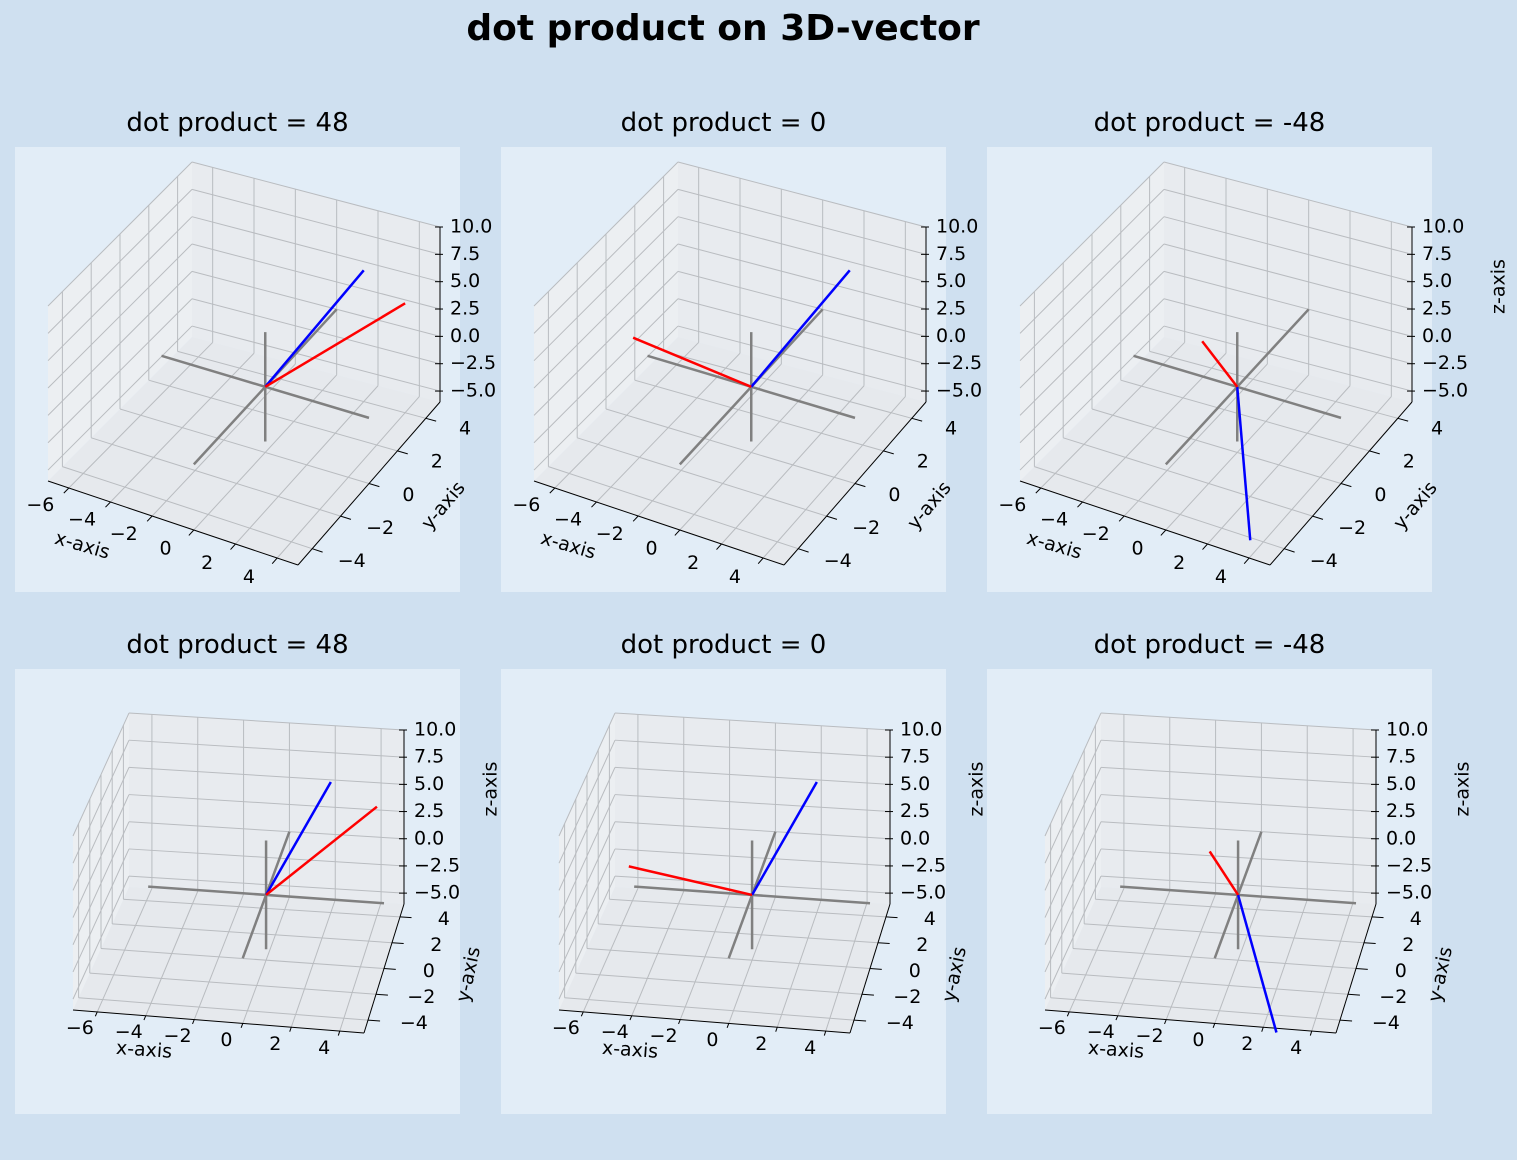  Describe the element at coordinates (951, 336) in the screenshot. I see `z-tick-label: 0.0` at that location.